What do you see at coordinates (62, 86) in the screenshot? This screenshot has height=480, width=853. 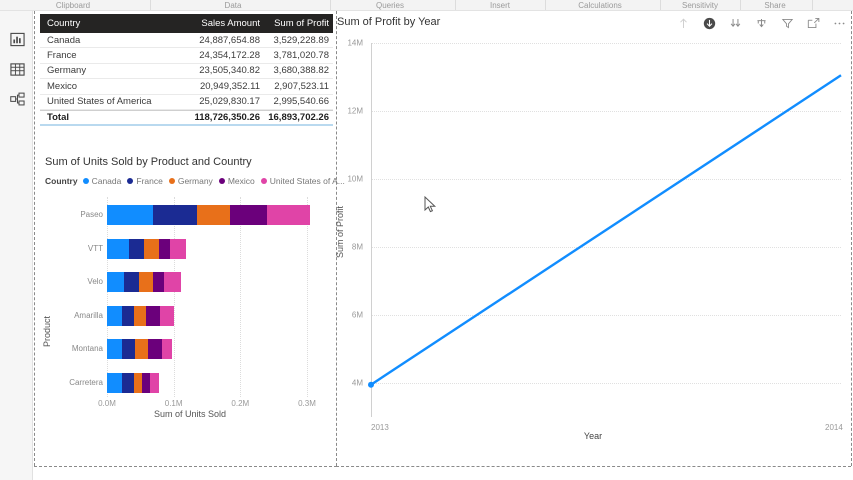 I see `cell-country: Mexico` at bounding box center [62, 86].